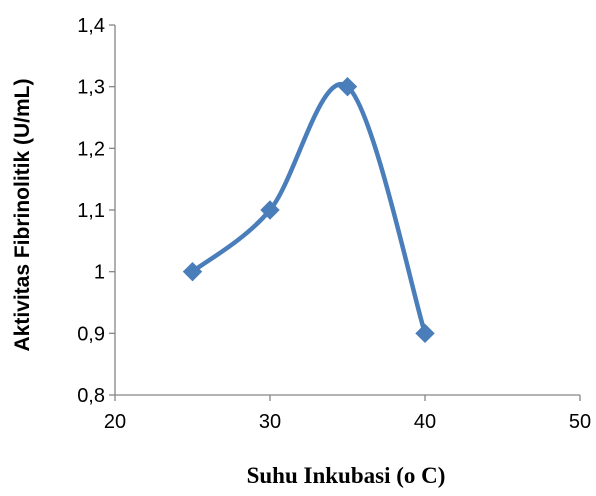 The width and height of the screenshot is (596, 496). I want to click on y-tick-label: 0,9, so click(91, 334).